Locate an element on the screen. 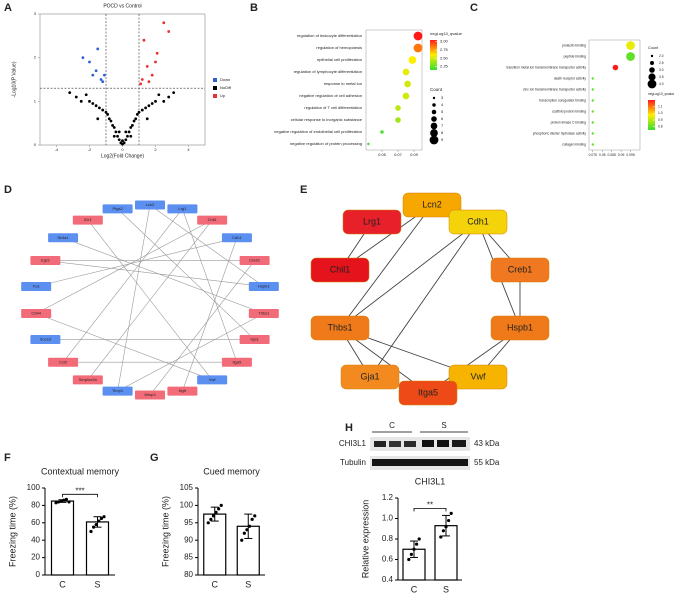  legend-label: Up is located at coordinates (223, 95).